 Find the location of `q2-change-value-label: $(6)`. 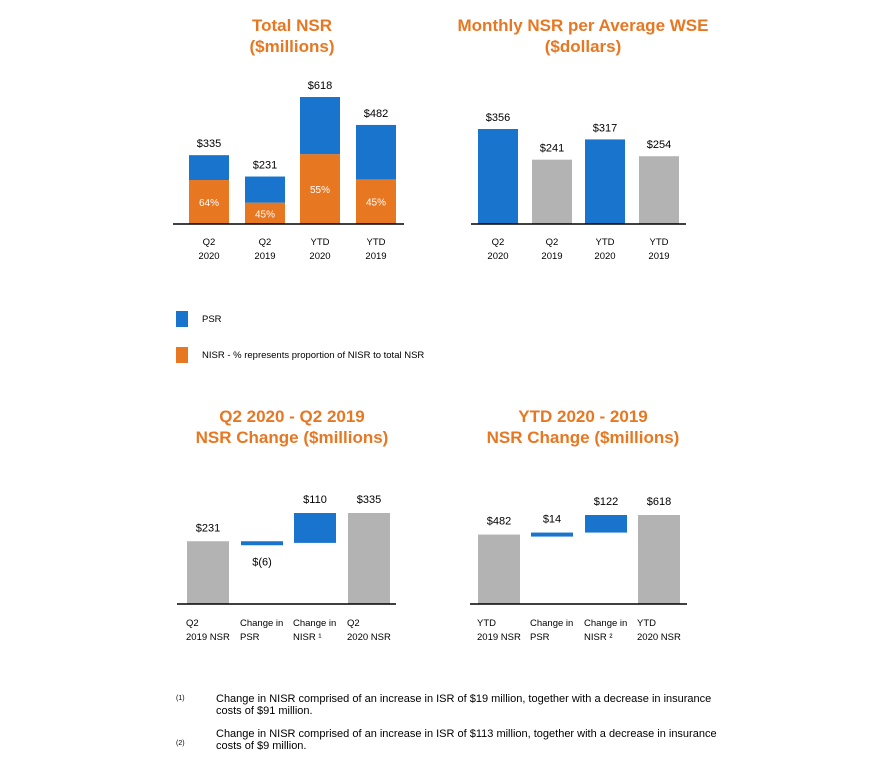

q2-change-value-label: $(6) is located at coordinates (262, 562).